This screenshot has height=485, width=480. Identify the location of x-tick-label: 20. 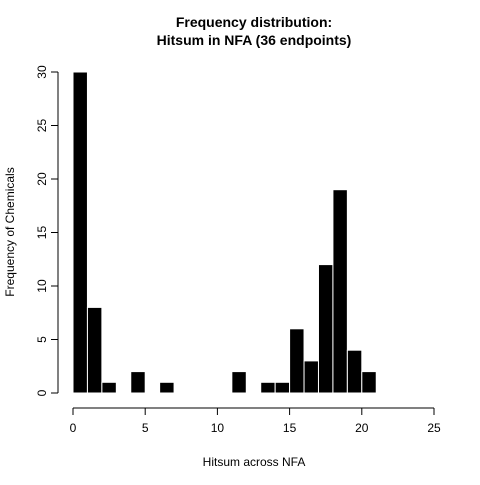
(362, 428).